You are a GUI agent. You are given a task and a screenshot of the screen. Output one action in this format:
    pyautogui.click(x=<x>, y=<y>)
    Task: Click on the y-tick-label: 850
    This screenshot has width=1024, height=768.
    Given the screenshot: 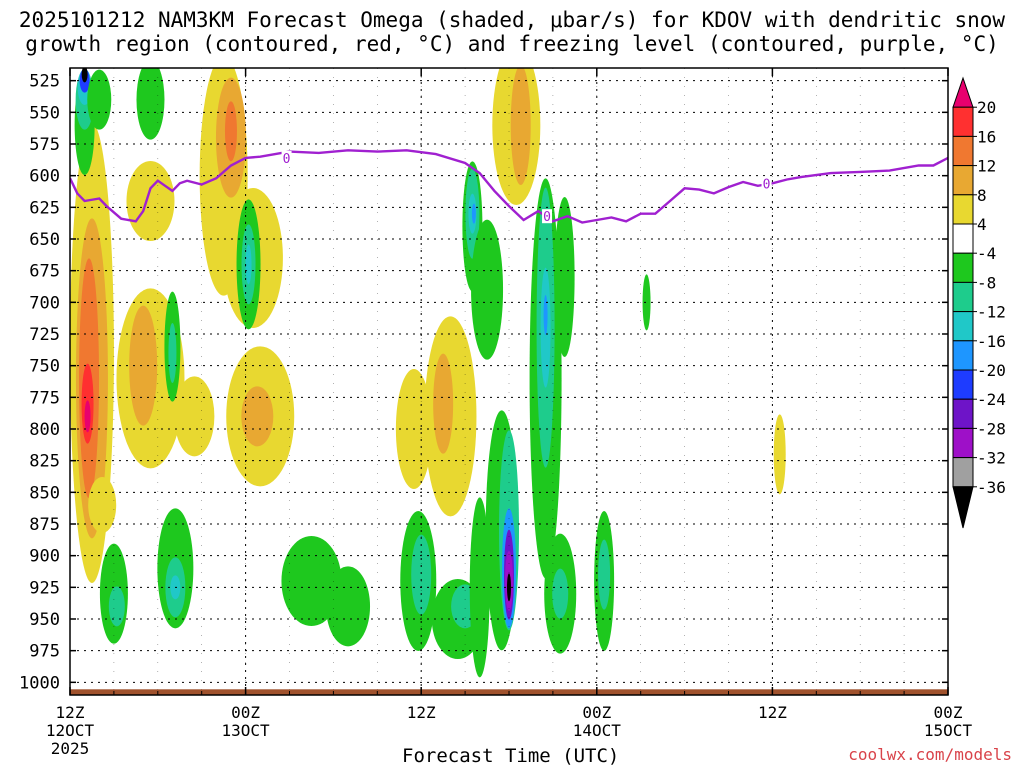 What is the action you would take?
    pyautogui.click(x=44, y=493)
    